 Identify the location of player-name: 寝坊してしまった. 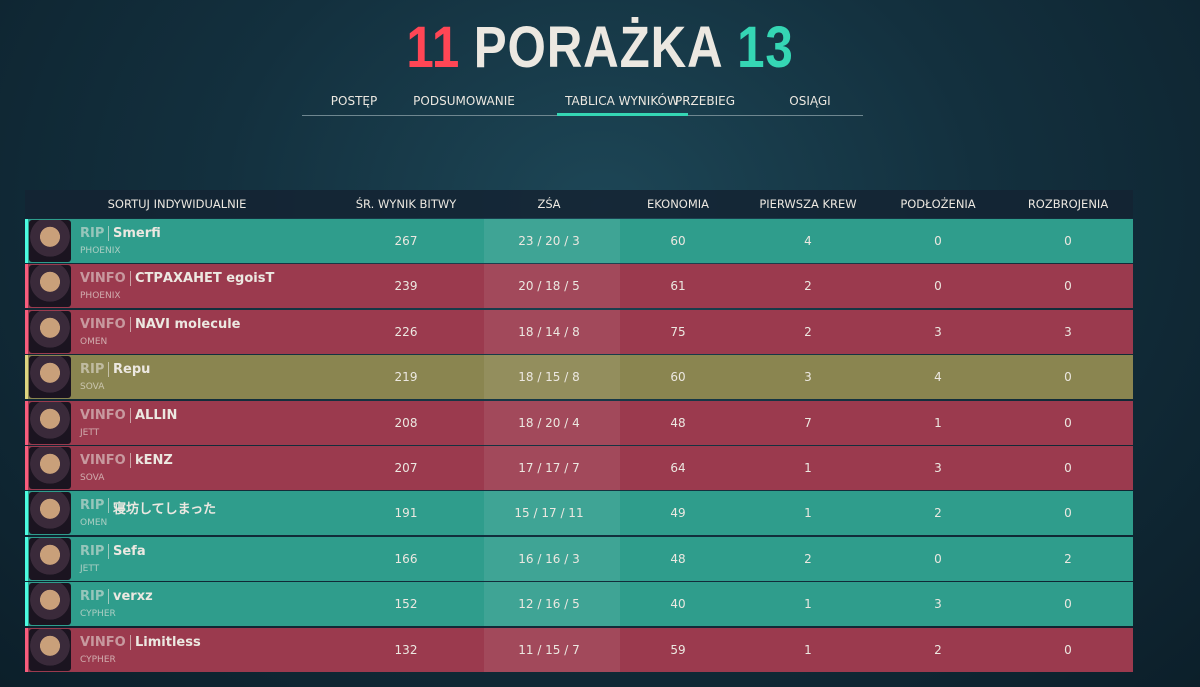
(165, 510).